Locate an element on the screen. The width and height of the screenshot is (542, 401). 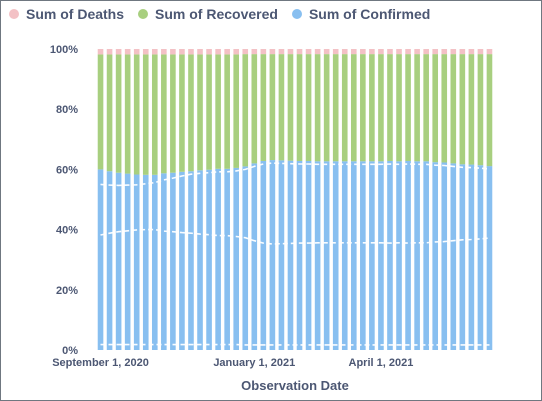
y-tick-label: 0% is located at coordinates (70, 351).